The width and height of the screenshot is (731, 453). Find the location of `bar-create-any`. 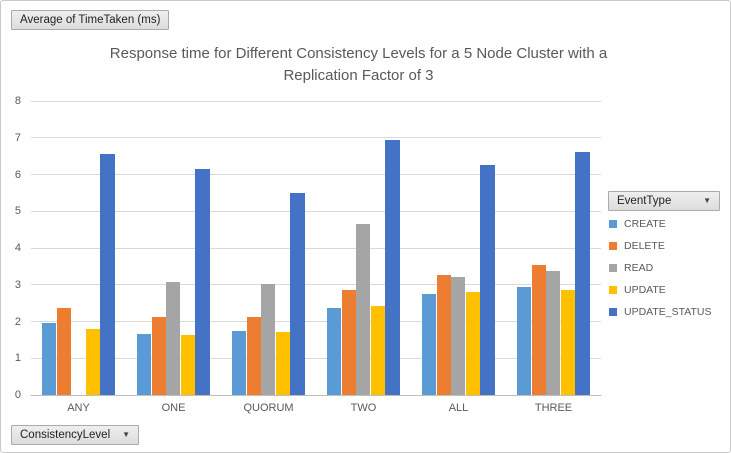

bar-create-any is located at coordinates (49, 359).